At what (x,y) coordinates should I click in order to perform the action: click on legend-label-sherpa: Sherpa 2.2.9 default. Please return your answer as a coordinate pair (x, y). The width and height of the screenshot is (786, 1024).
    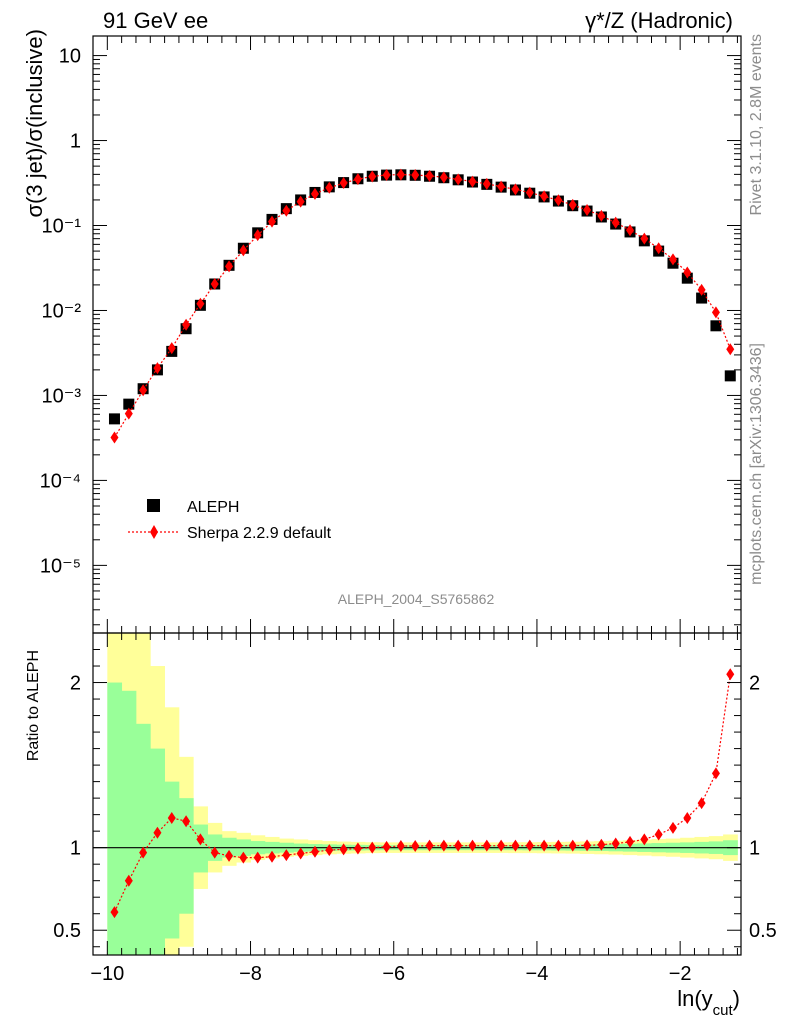
    Looking at the image, I should click on (259, 533).